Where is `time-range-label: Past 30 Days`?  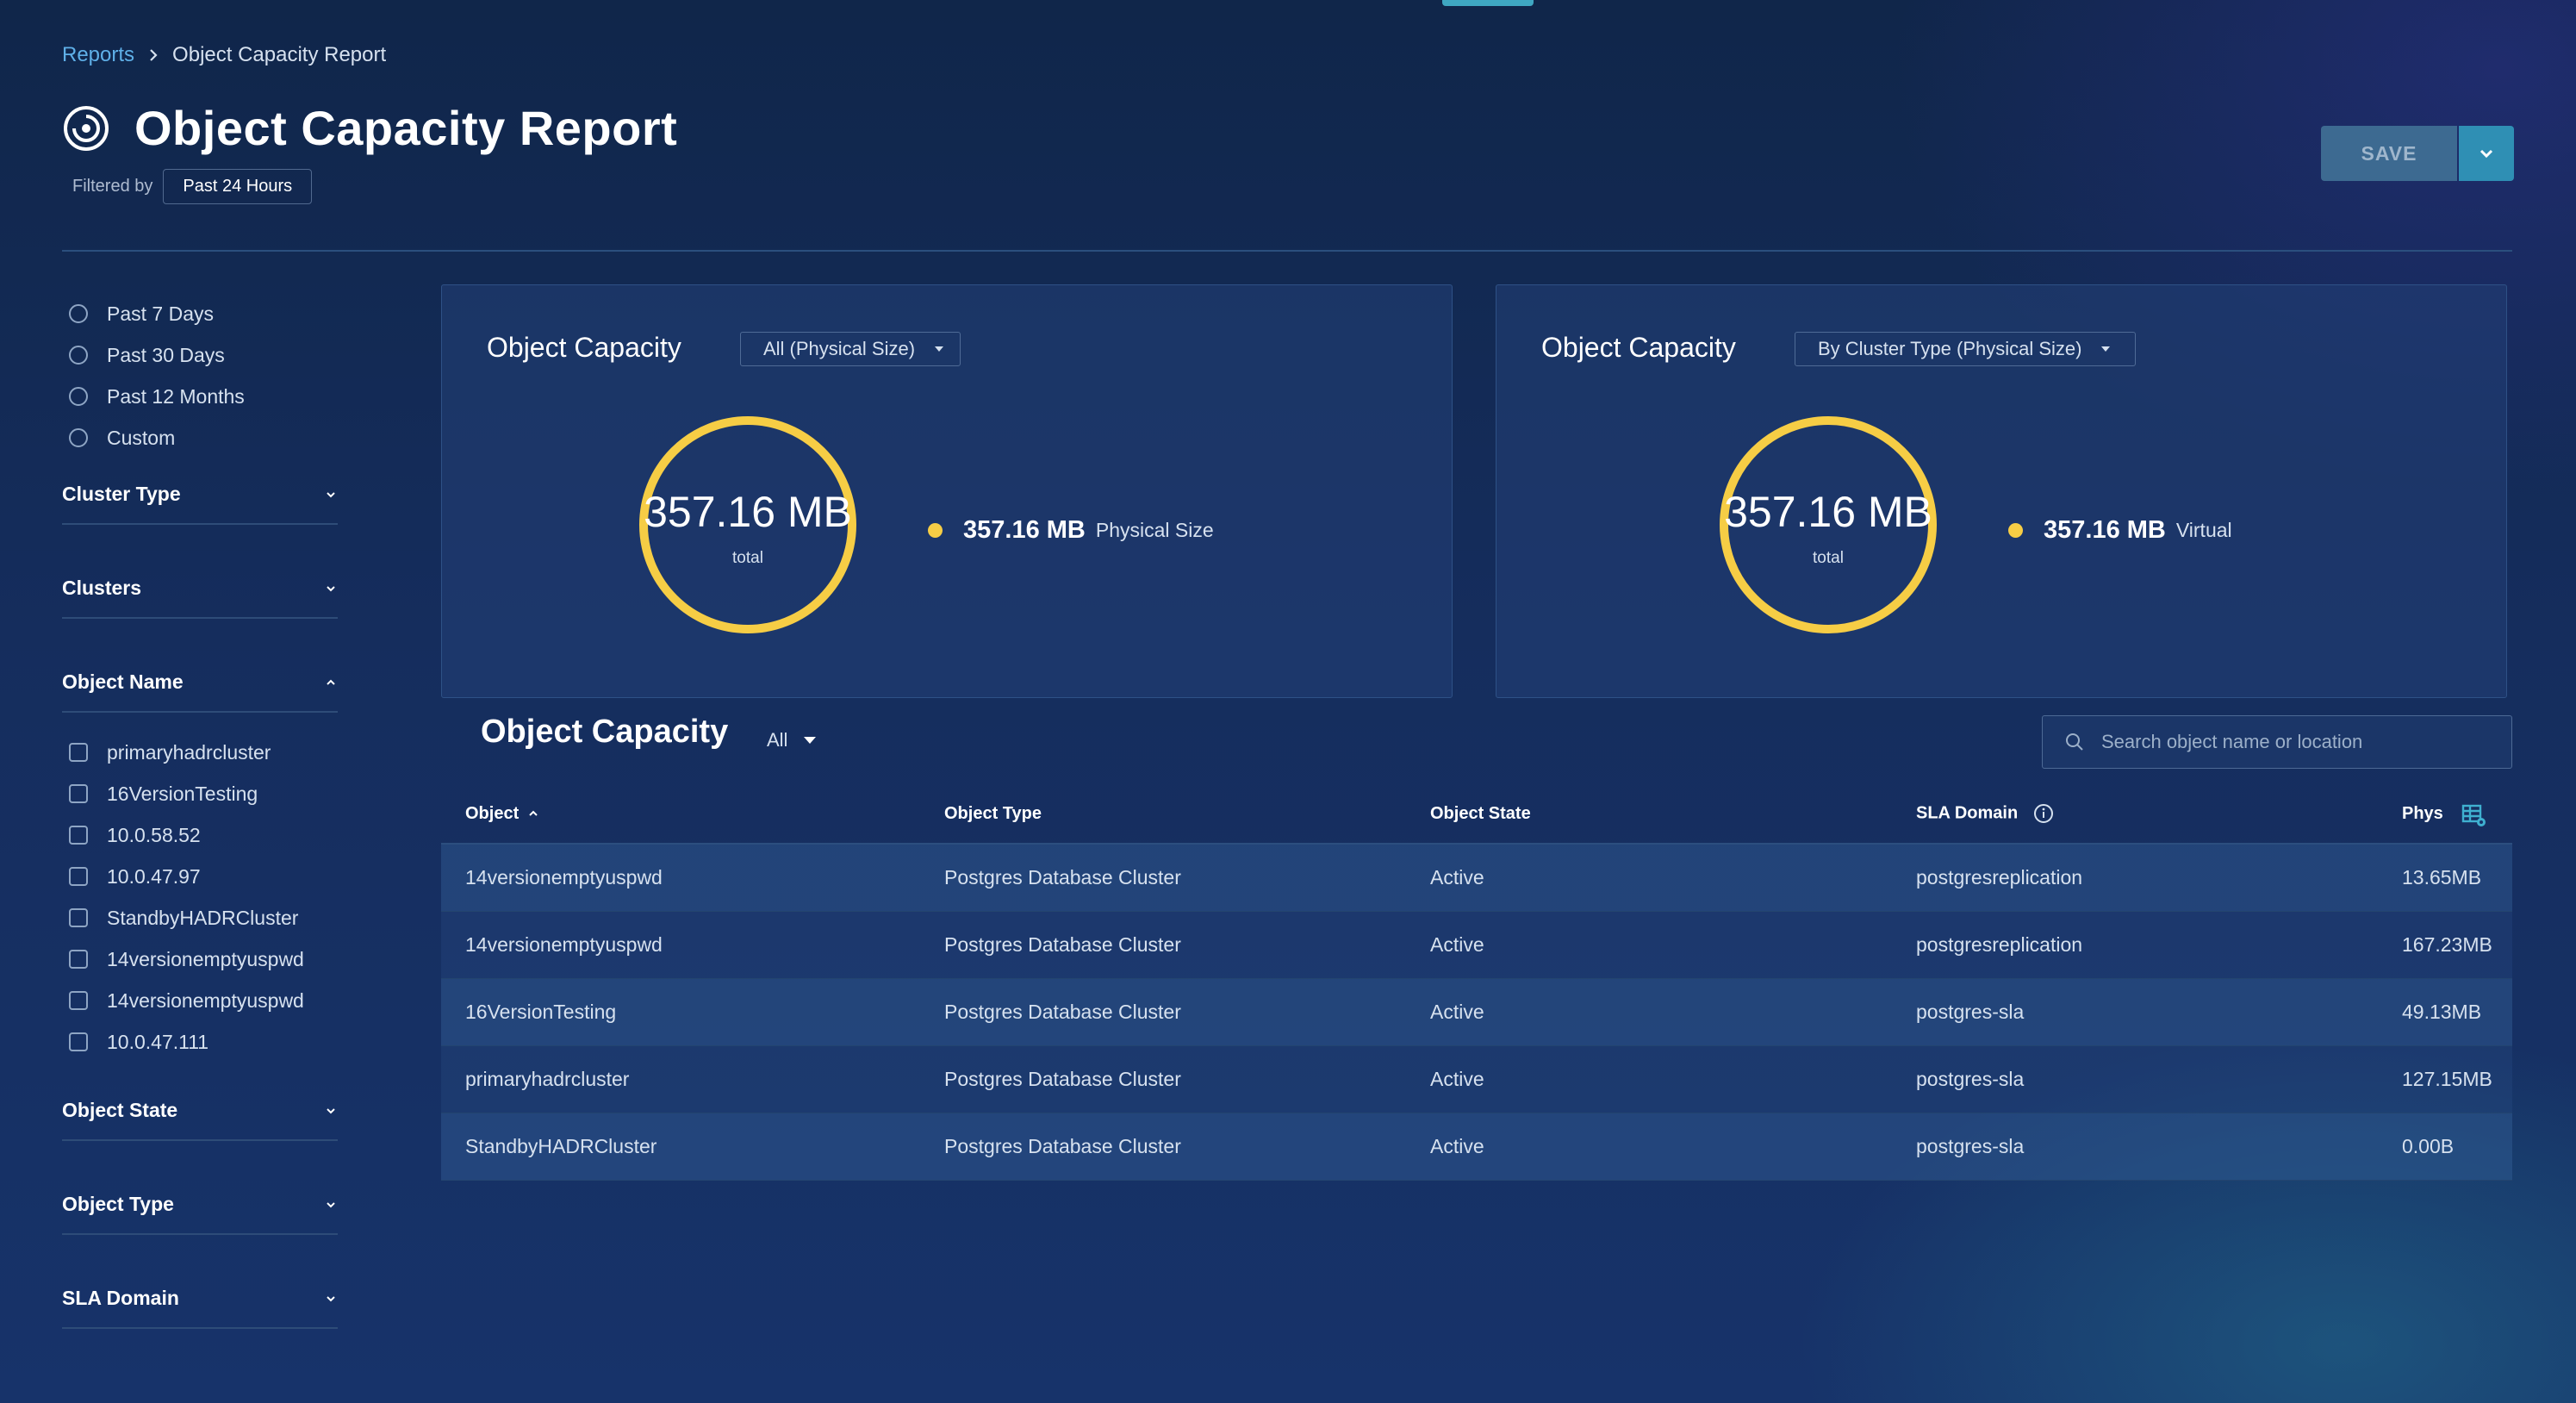 time-range-label: Past 30 Days is located at coordinates (166, 354).